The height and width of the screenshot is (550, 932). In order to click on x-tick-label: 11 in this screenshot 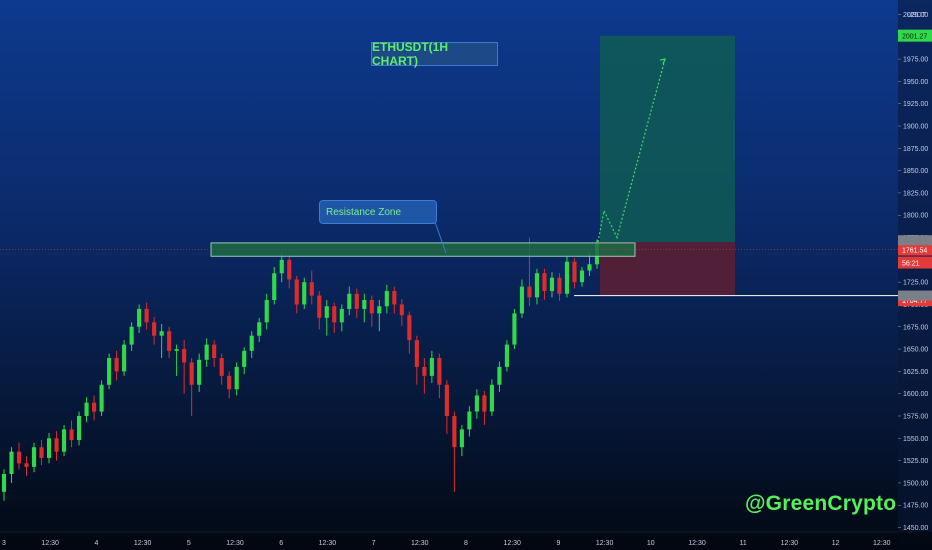, I will do `click(743, 543)`.